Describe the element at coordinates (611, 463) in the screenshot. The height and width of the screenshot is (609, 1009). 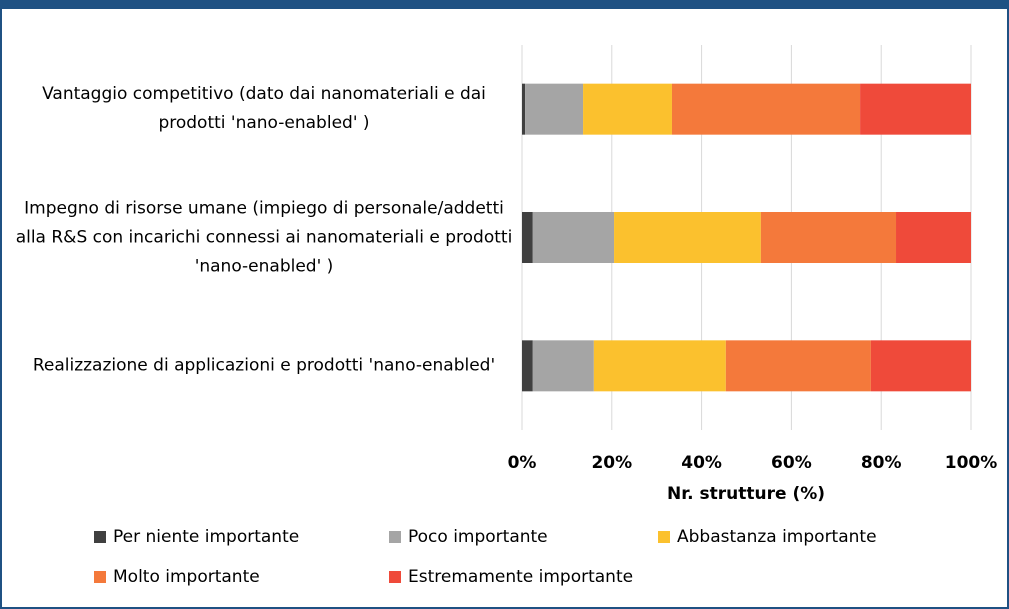
I see `x-tick-label: 20%` at that location.